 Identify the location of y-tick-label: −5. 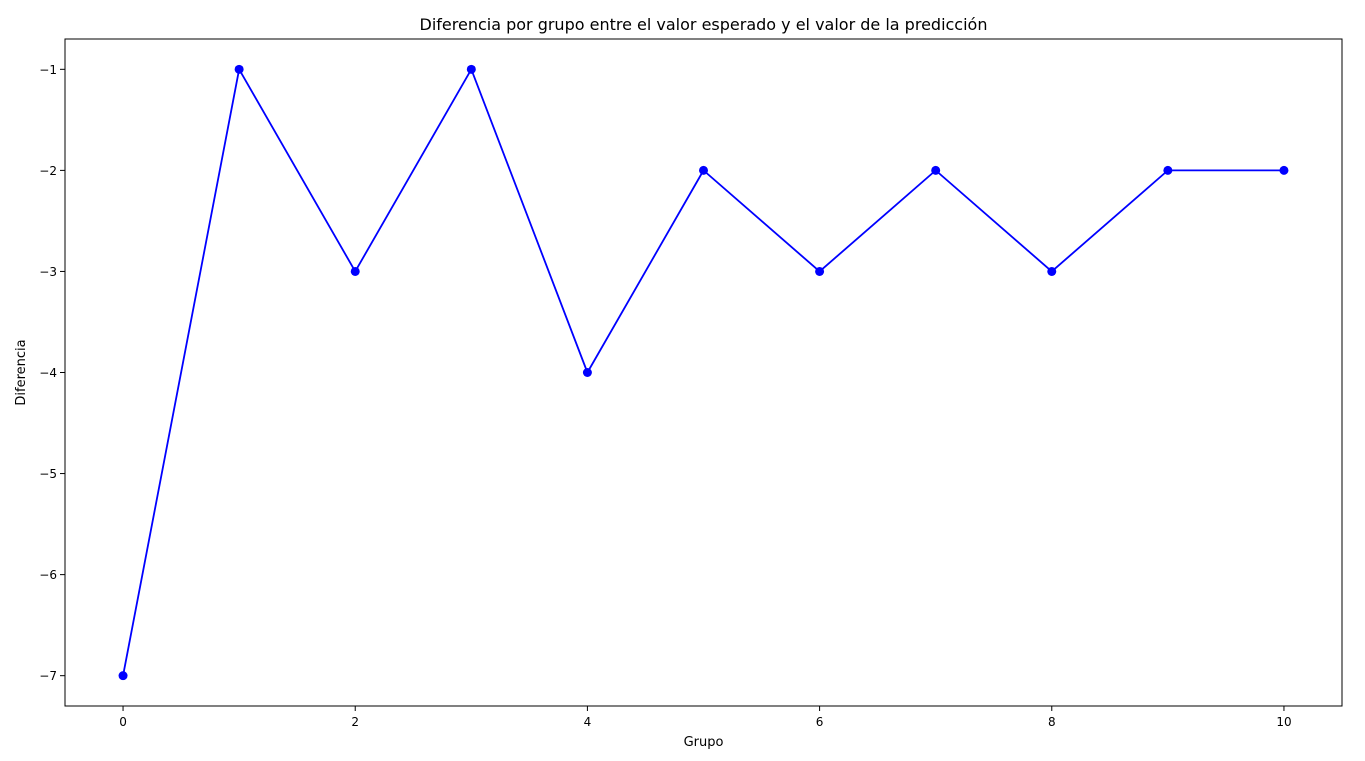
(48, 474).